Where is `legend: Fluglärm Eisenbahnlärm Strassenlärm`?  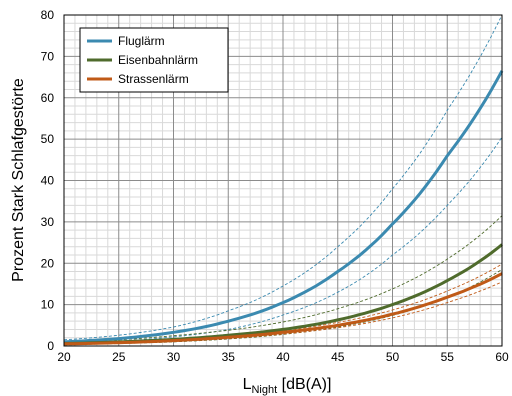
legend: Fluglärm Eisenbahnlärm Strassenlärm is located at coordinates (154, 60).